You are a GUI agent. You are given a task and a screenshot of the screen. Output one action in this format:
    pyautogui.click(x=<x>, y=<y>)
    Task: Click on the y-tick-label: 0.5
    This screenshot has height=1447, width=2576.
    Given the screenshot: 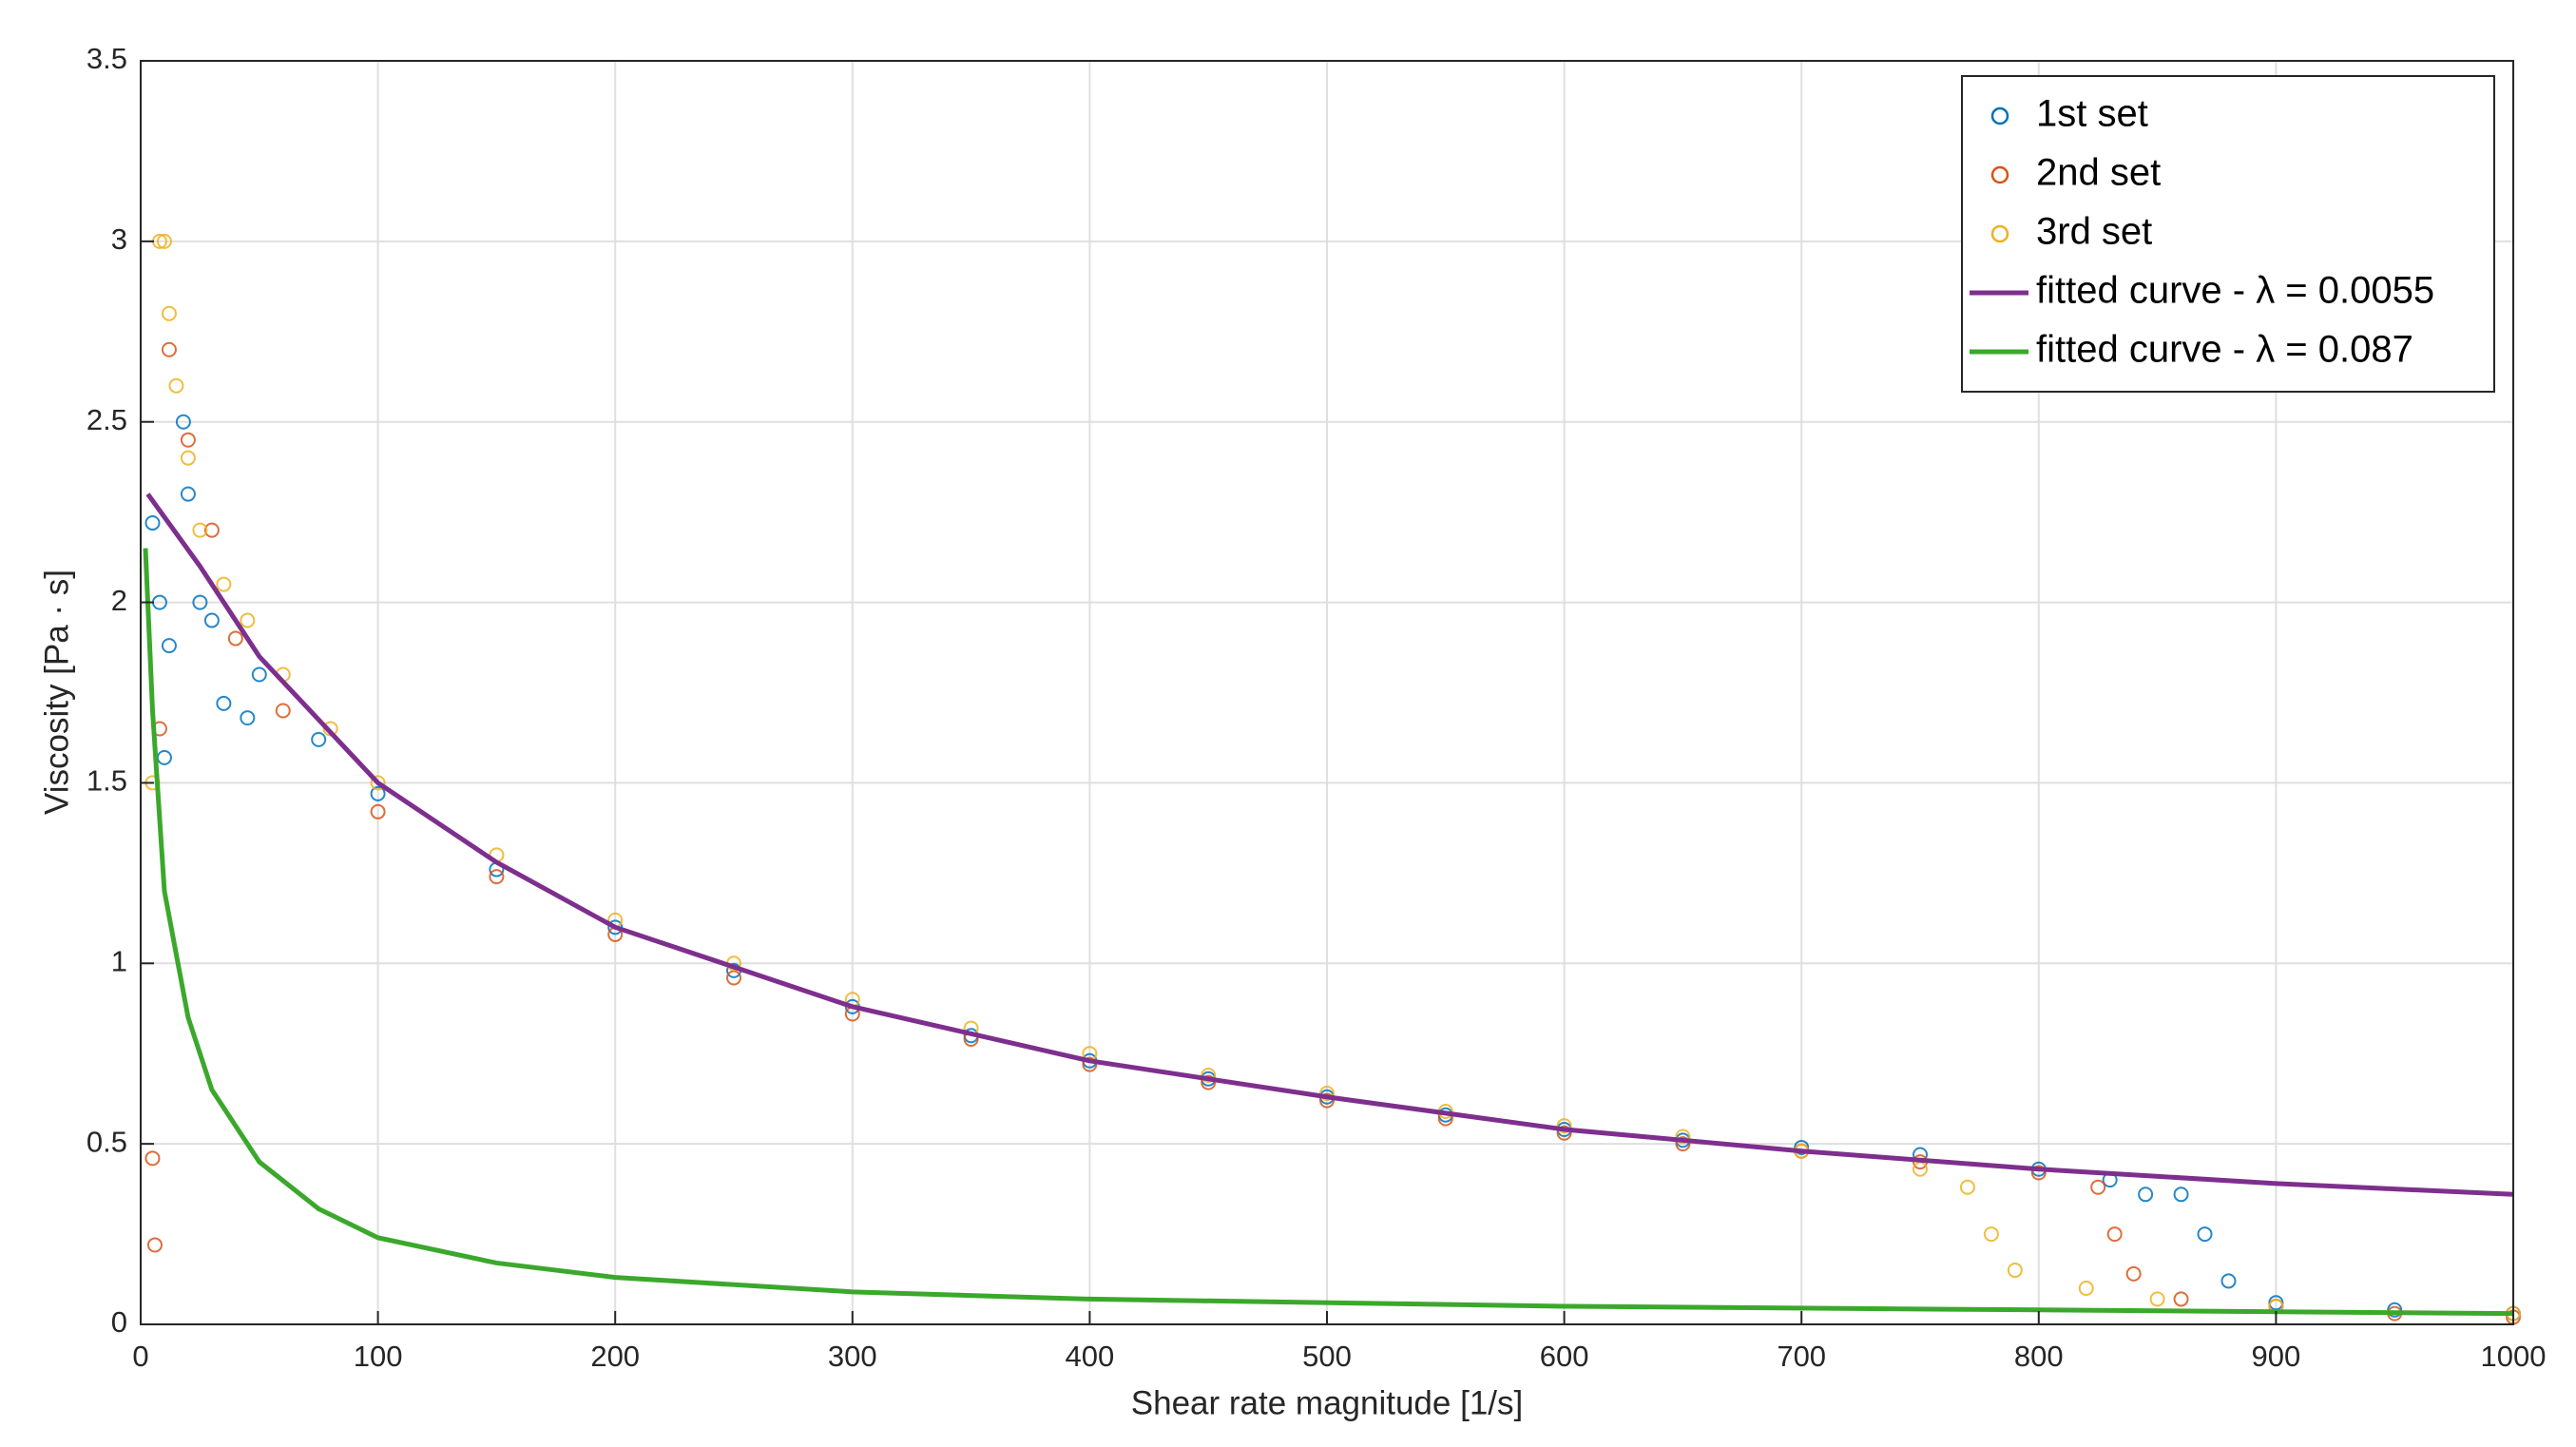 What is the action you would take?
    pyautogui.click(x=107, y=1141)
    